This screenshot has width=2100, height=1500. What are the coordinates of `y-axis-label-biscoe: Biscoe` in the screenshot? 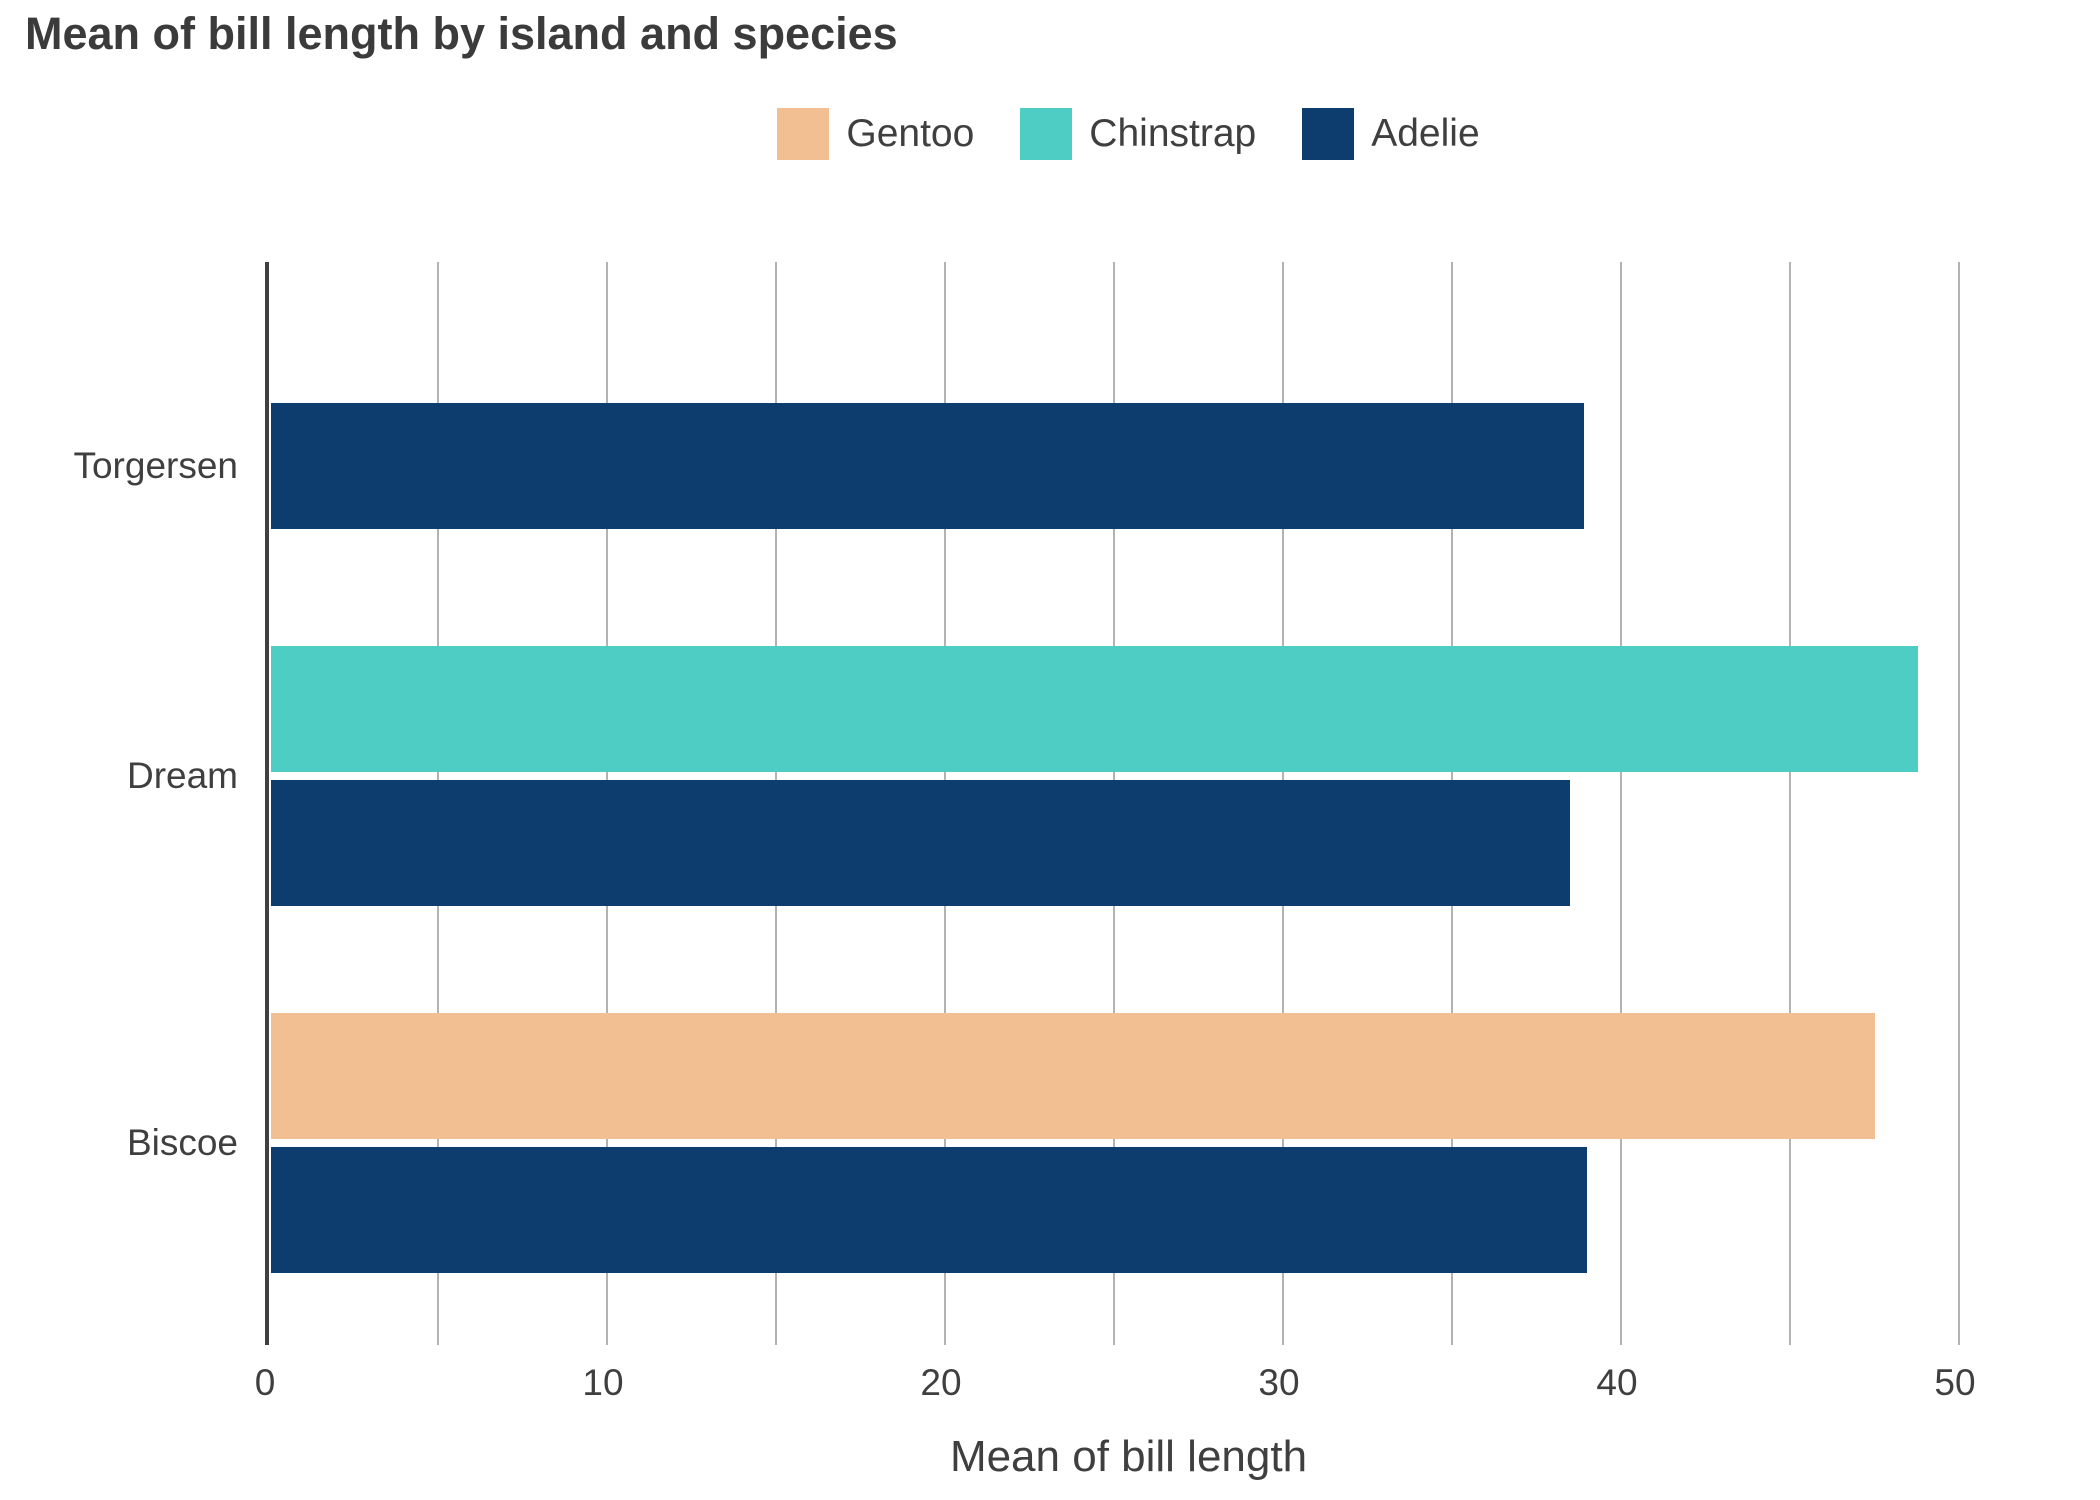 It's located at (182, 1142).